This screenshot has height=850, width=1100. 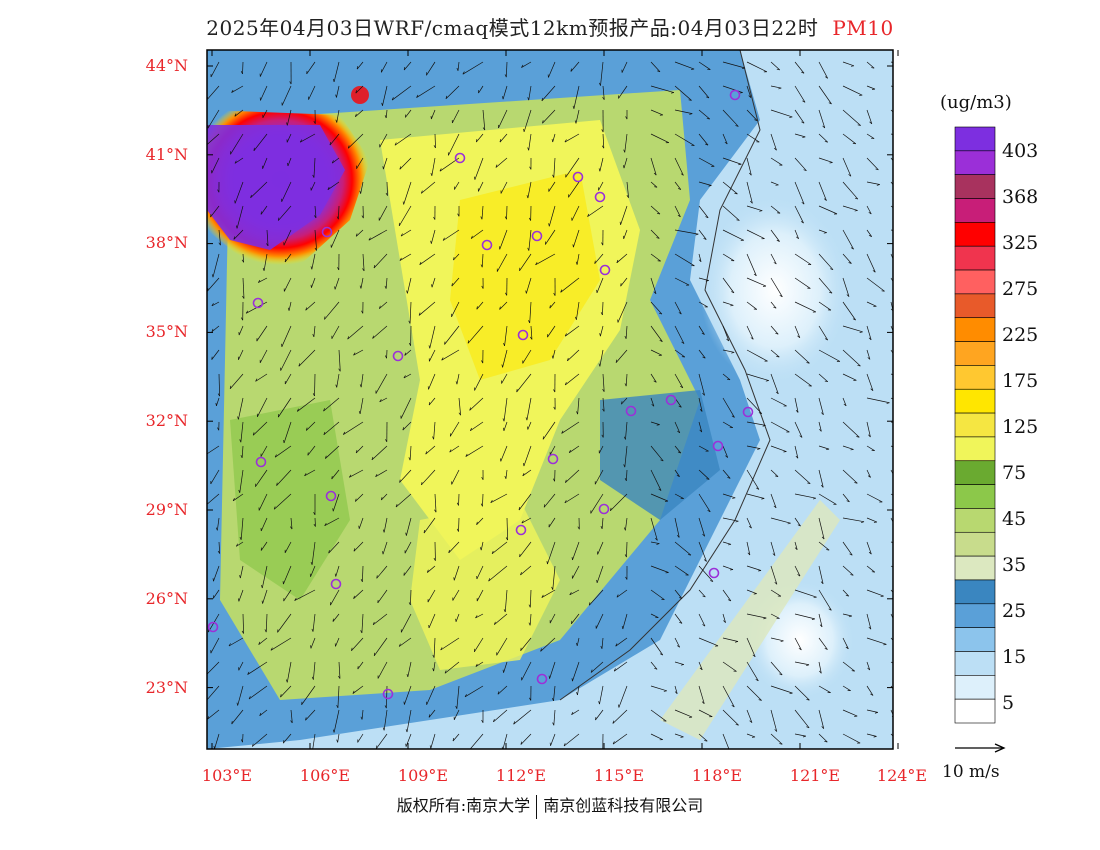 I want to click on title-text: 2025年04月03日WRF/cmaq模式12km预报产品:04月03日22时, so click(x=512, y=28).